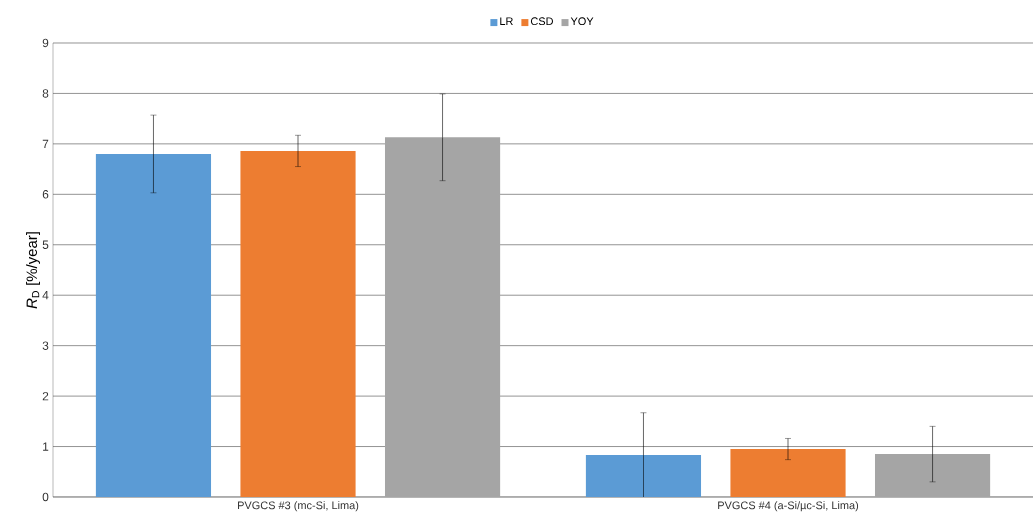 This screenshot has height=528, width=1036. Describe the element at coordinates (298, 506) in the screenshot. I see `x-tick-label: PVGCS #3 (mc-Si, Lima)` at that location.